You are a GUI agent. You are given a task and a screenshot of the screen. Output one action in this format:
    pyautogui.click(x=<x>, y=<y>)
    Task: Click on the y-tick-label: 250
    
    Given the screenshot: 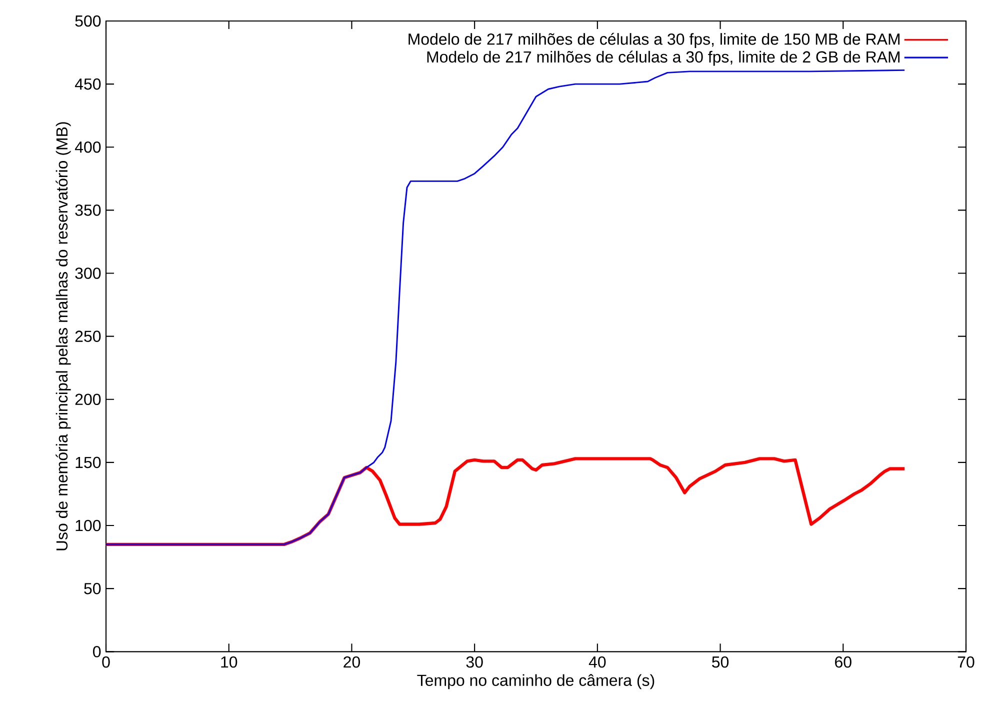 What is the action you would take?
    pyautogui.click(x=88, y=336)
    